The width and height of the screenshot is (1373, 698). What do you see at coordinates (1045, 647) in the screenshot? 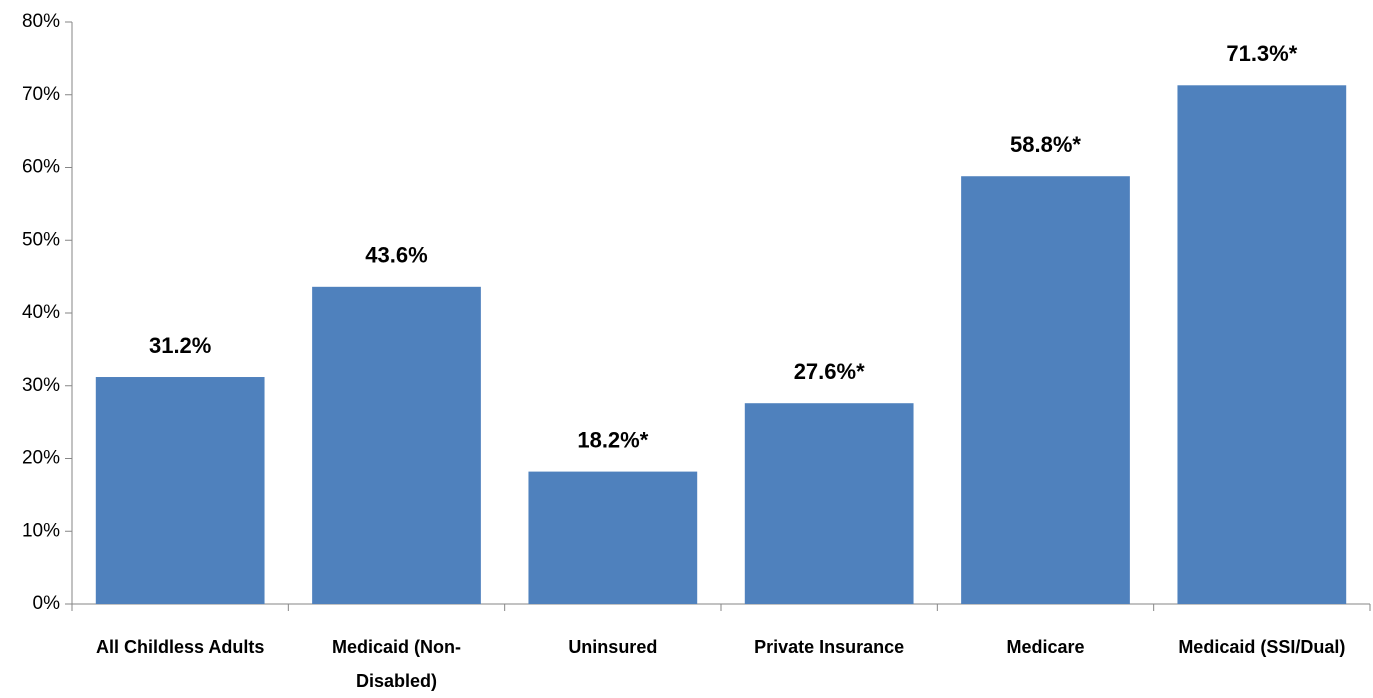
I see `x-tick-label: Medicare` at bounding box center [1045, 647].